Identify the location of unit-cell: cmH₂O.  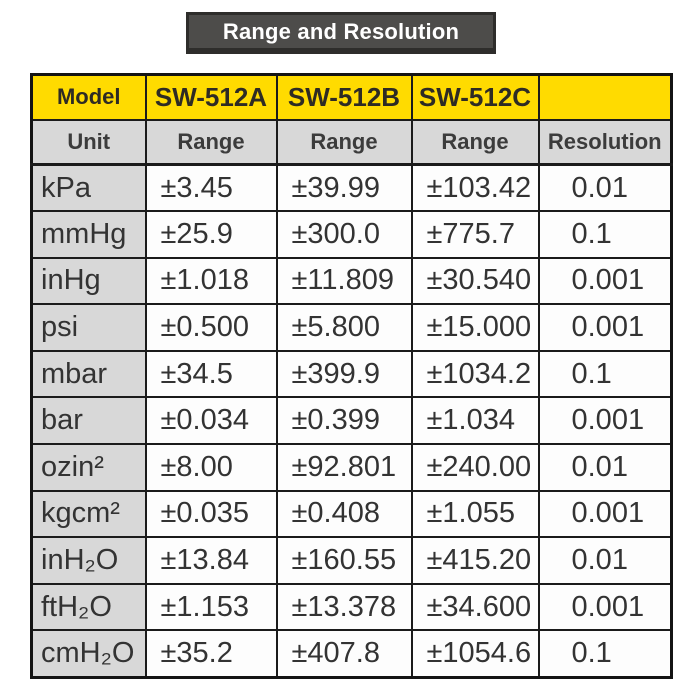
(88, 654).